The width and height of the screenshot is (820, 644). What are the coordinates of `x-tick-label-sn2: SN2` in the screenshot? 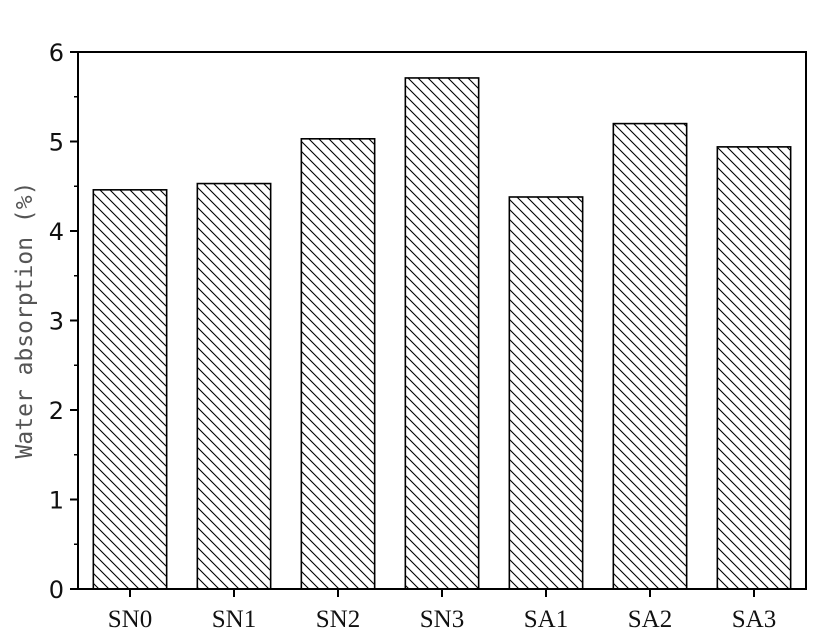 It's located at (338, 619).